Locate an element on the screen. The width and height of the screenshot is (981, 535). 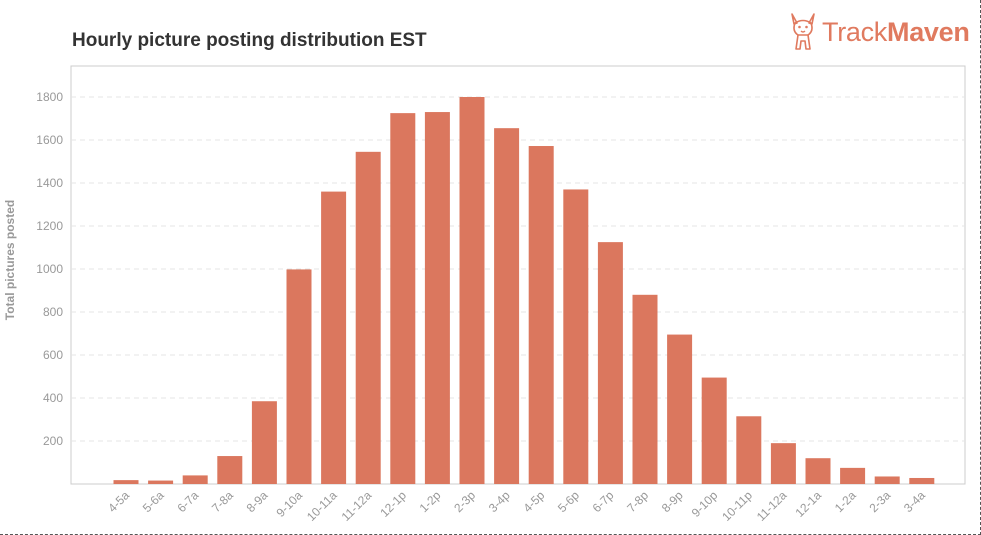
x-tick-label: 5-6p is located at coordinates (568, 501).